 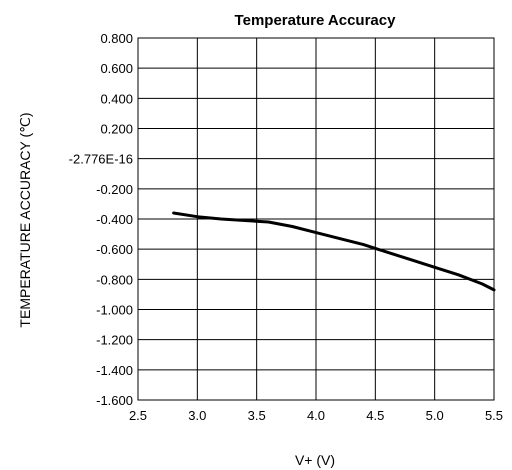 I want to click on x-tick-labels: 2.5 3.0 3.5 4.0 4.5 5.0 5.5, so click(x=316, y=415).